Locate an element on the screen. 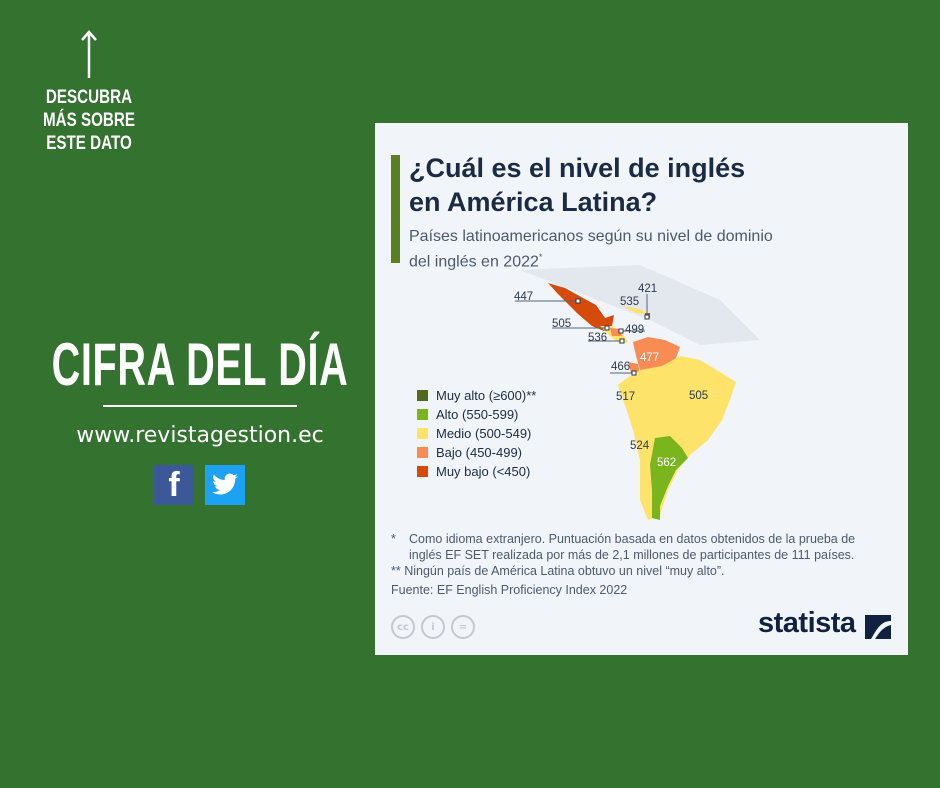 The height and width of the screenshot is (788, 940). value-guatemala: 505 is located at coordinates (561, 324).